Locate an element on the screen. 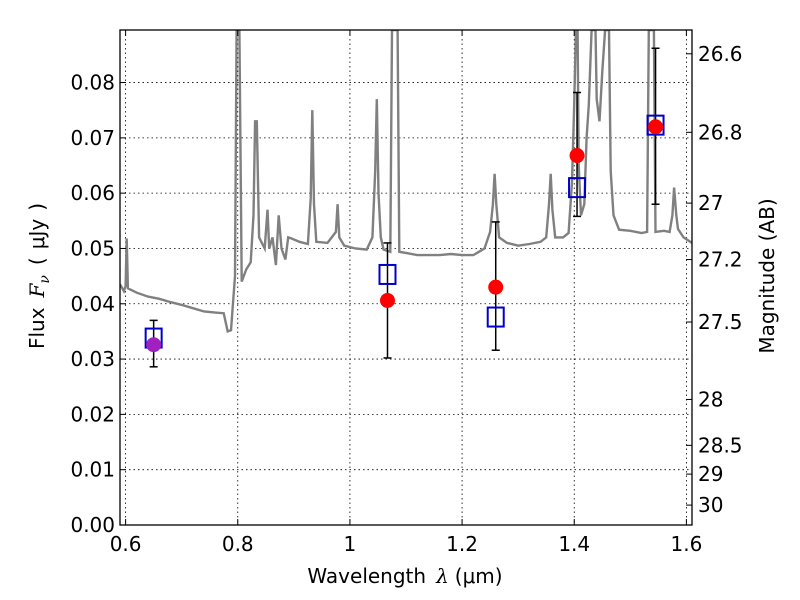  y-tick-label: 0.01 is located at coordinates (92, 470).